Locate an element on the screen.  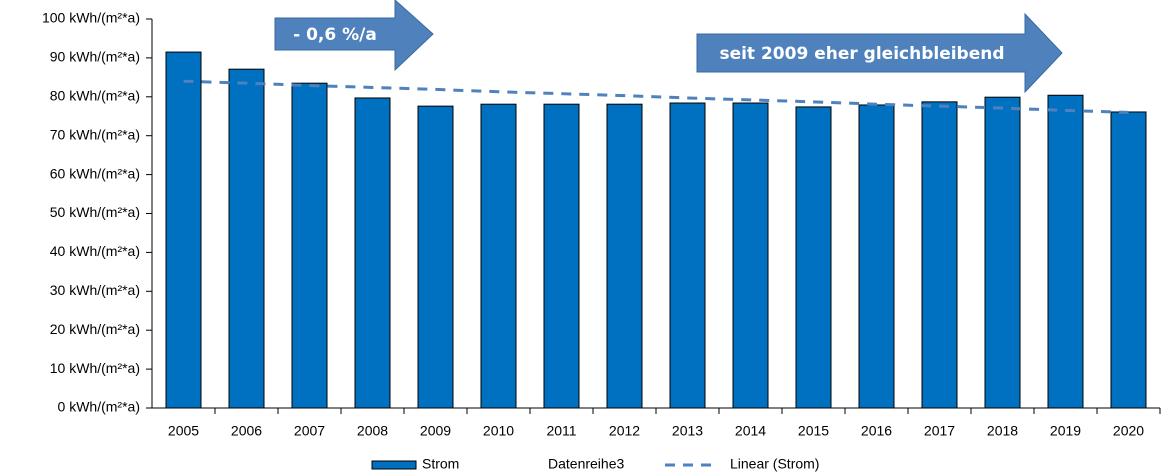
x-tick-label: 2013 is located at coordinates (687, 431).